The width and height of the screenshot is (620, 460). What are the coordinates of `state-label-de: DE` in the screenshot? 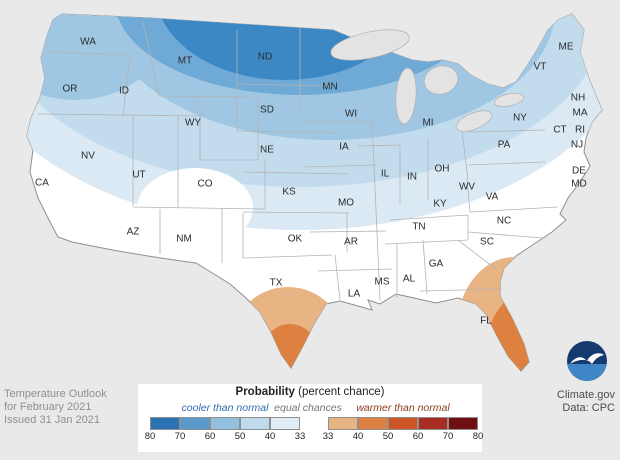 It's located at (579, 171).